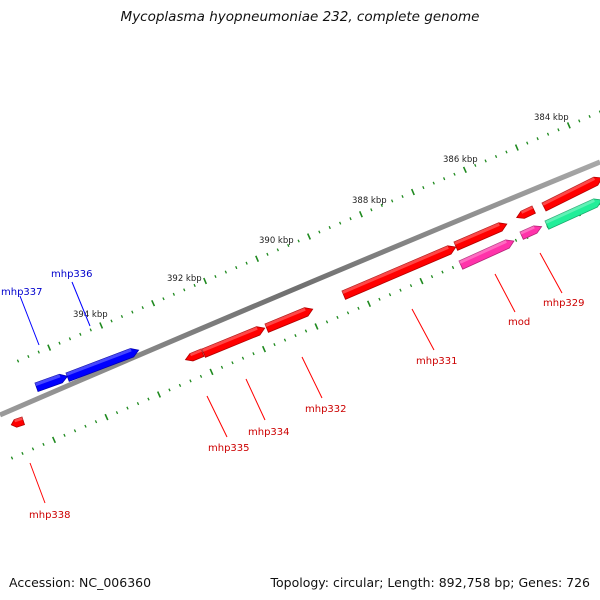 The image size is (600, 600). Describe the element at coordinates (29, 320) in the screenshot. I see `mhp337-callout` at that location.